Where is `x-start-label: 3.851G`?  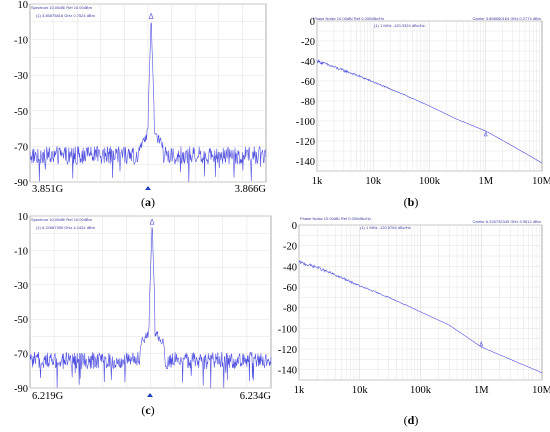
x-start-label: 3.851G is located at coordinates (48, 189).